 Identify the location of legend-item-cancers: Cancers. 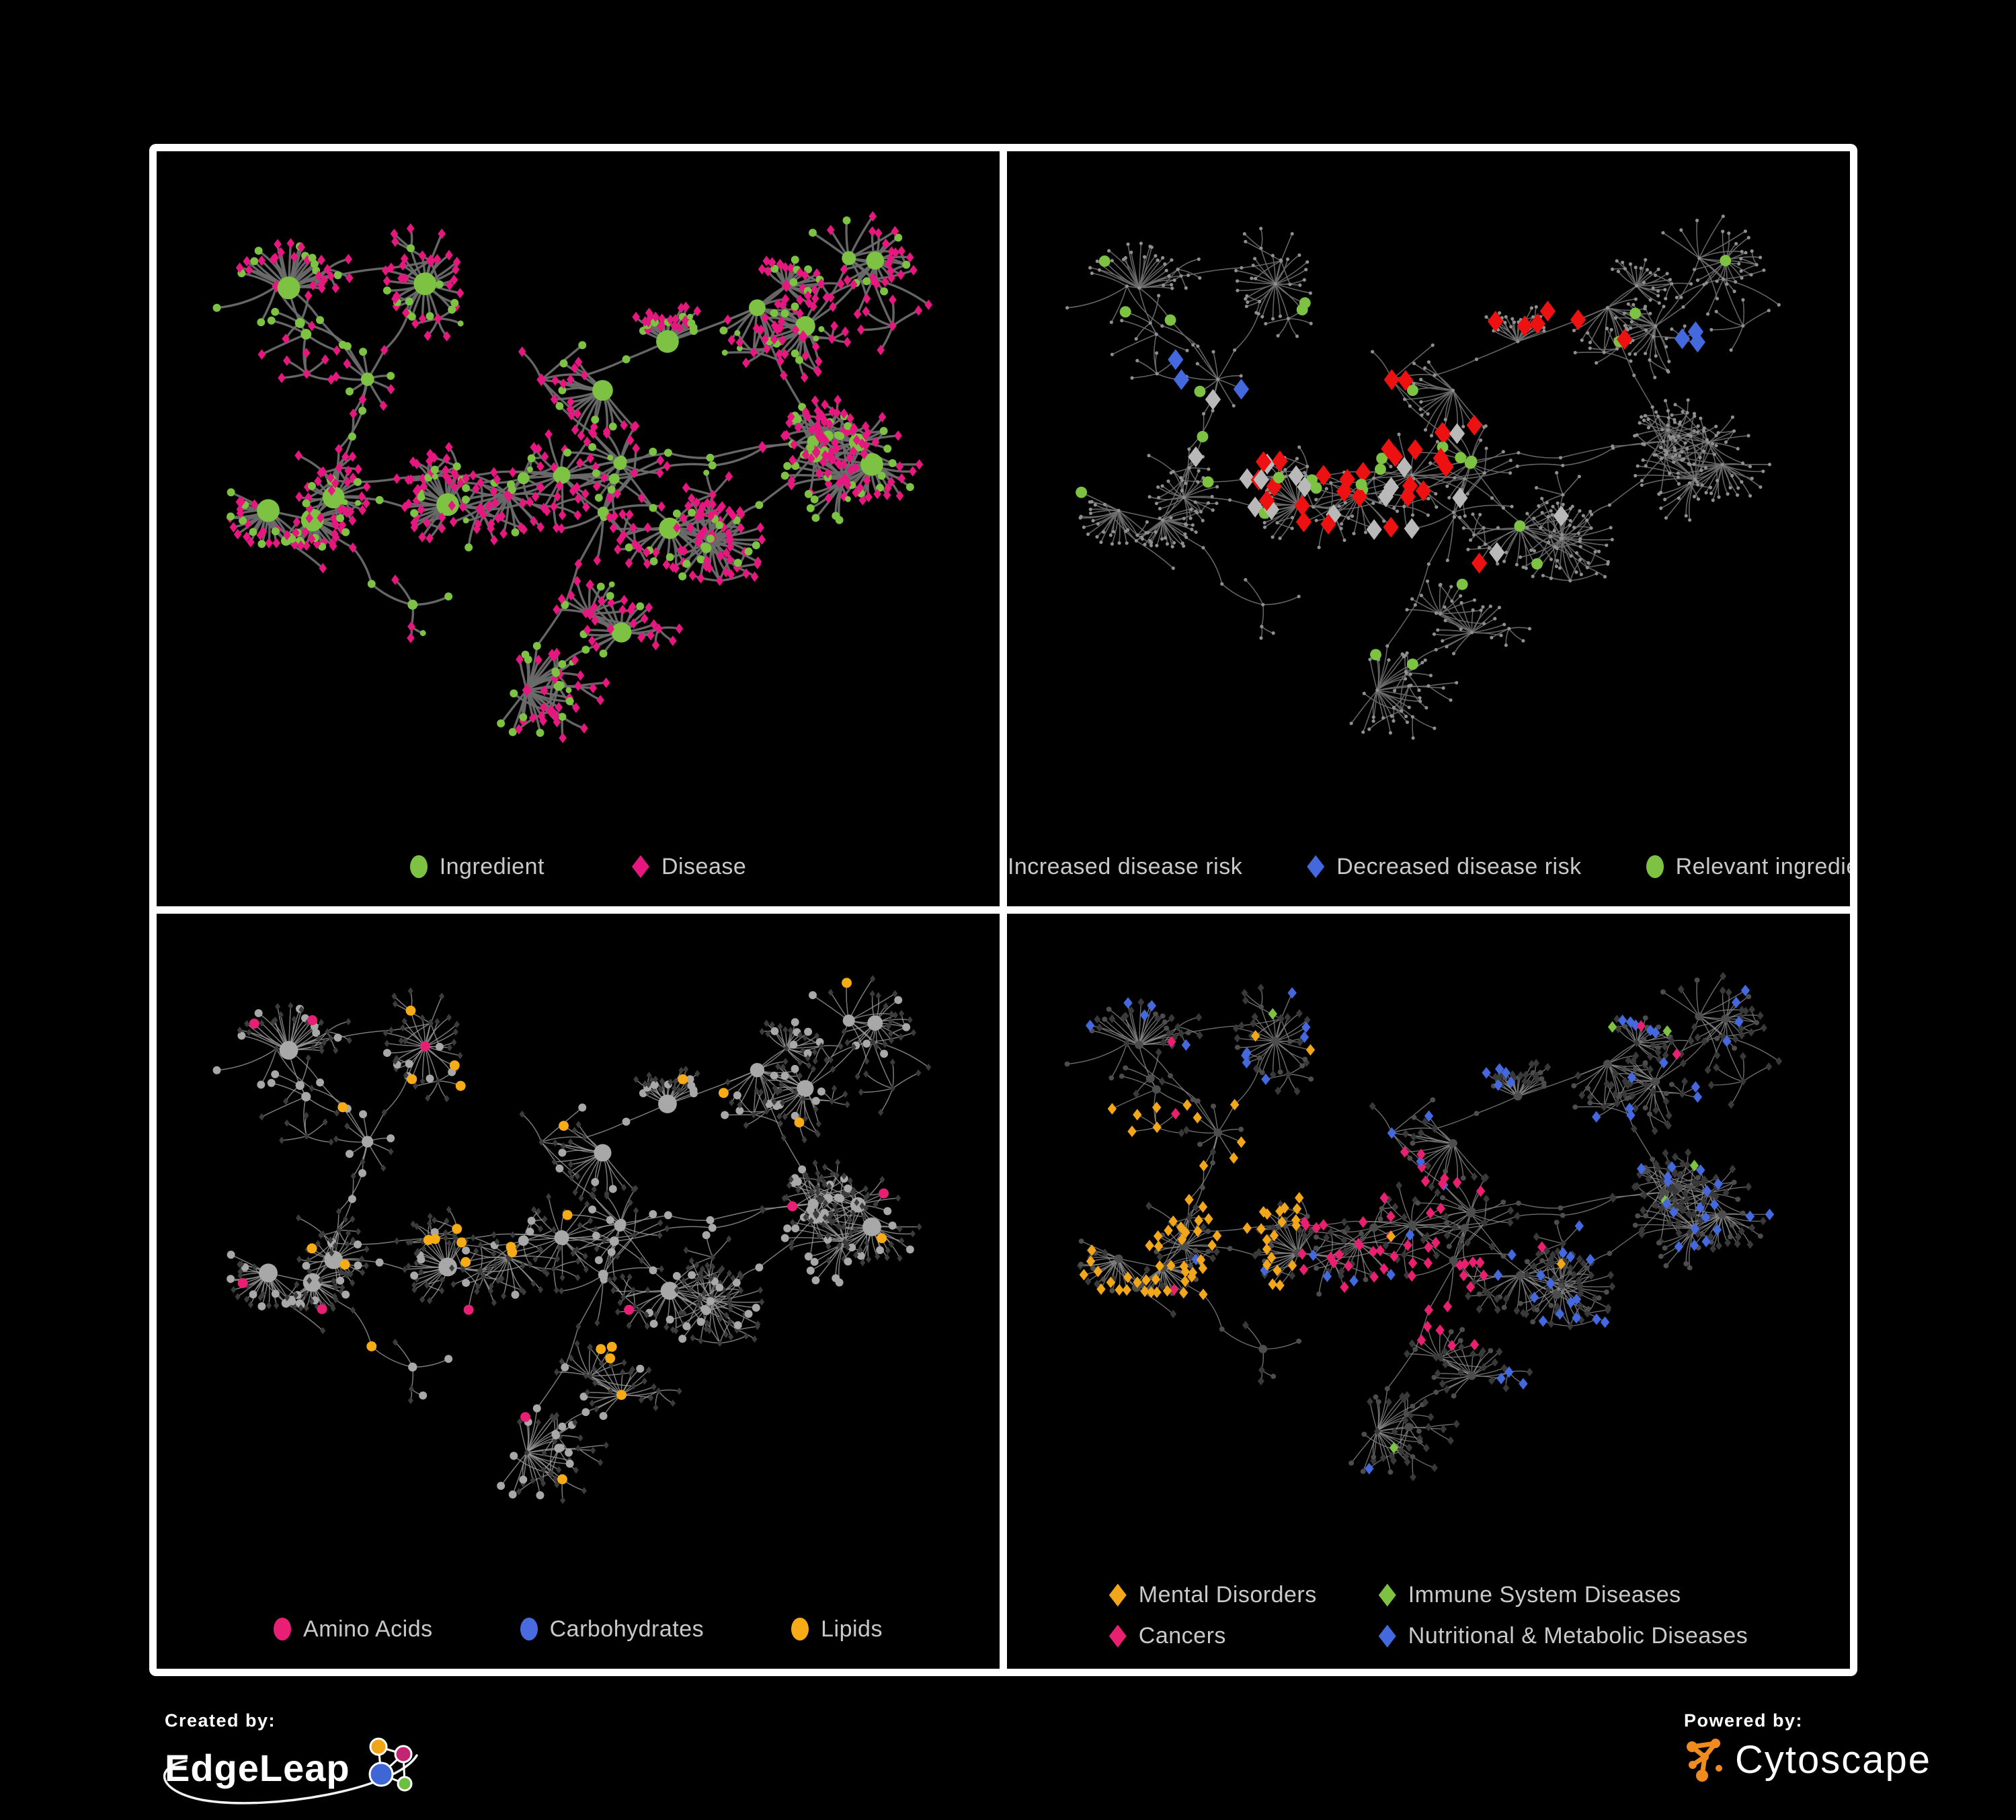
(1212, 1636).